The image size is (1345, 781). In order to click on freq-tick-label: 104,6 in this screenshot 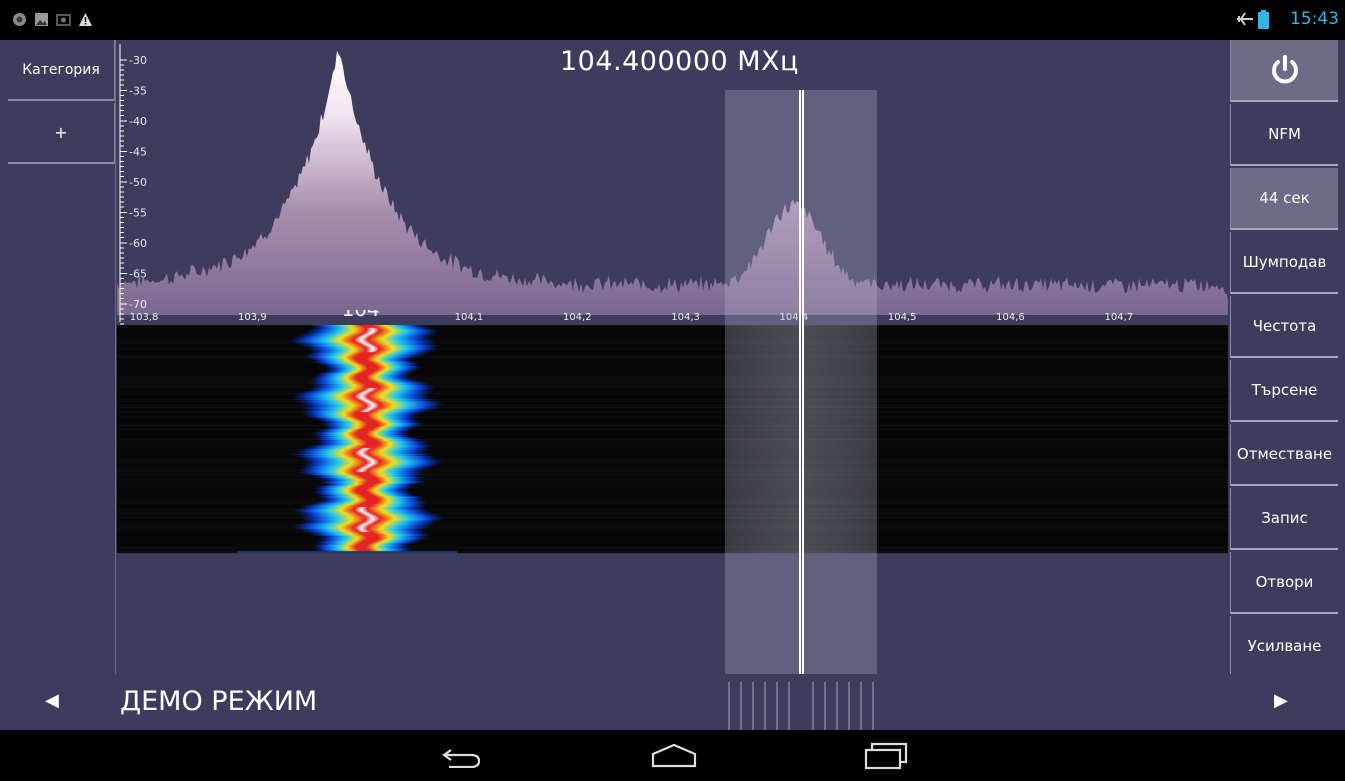, I will do `click(1010, 317)`.